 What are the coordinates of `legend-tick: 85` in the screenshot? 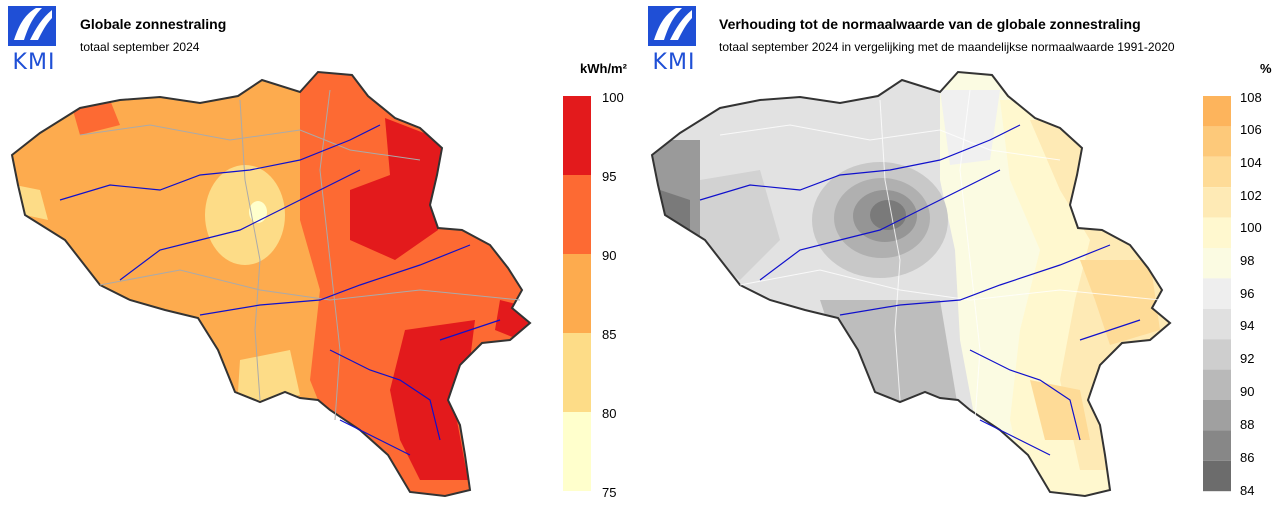 It's located at (609, 334).